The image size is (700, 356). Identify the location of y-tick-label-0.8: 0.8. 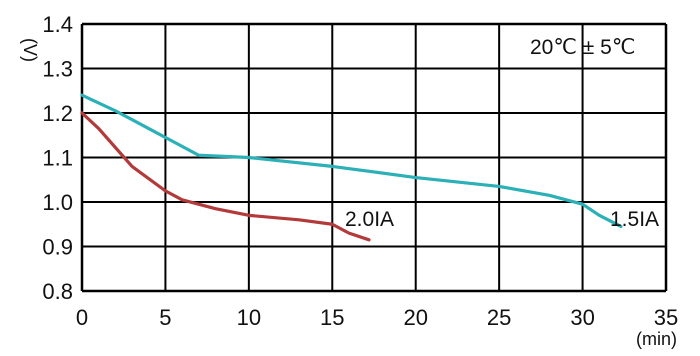
(57, 291).